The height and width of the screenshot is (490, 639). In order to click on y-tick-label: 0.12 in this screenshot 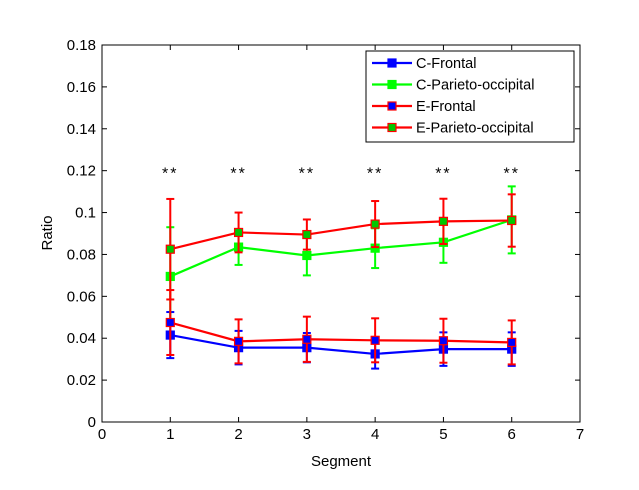, I will do `click(81, 171)`.